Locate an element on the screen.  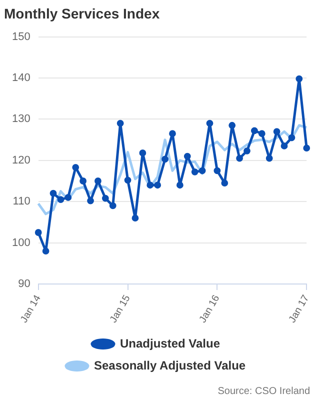
x-tick-label: Jan 16 is located at coordinates (210, 309).